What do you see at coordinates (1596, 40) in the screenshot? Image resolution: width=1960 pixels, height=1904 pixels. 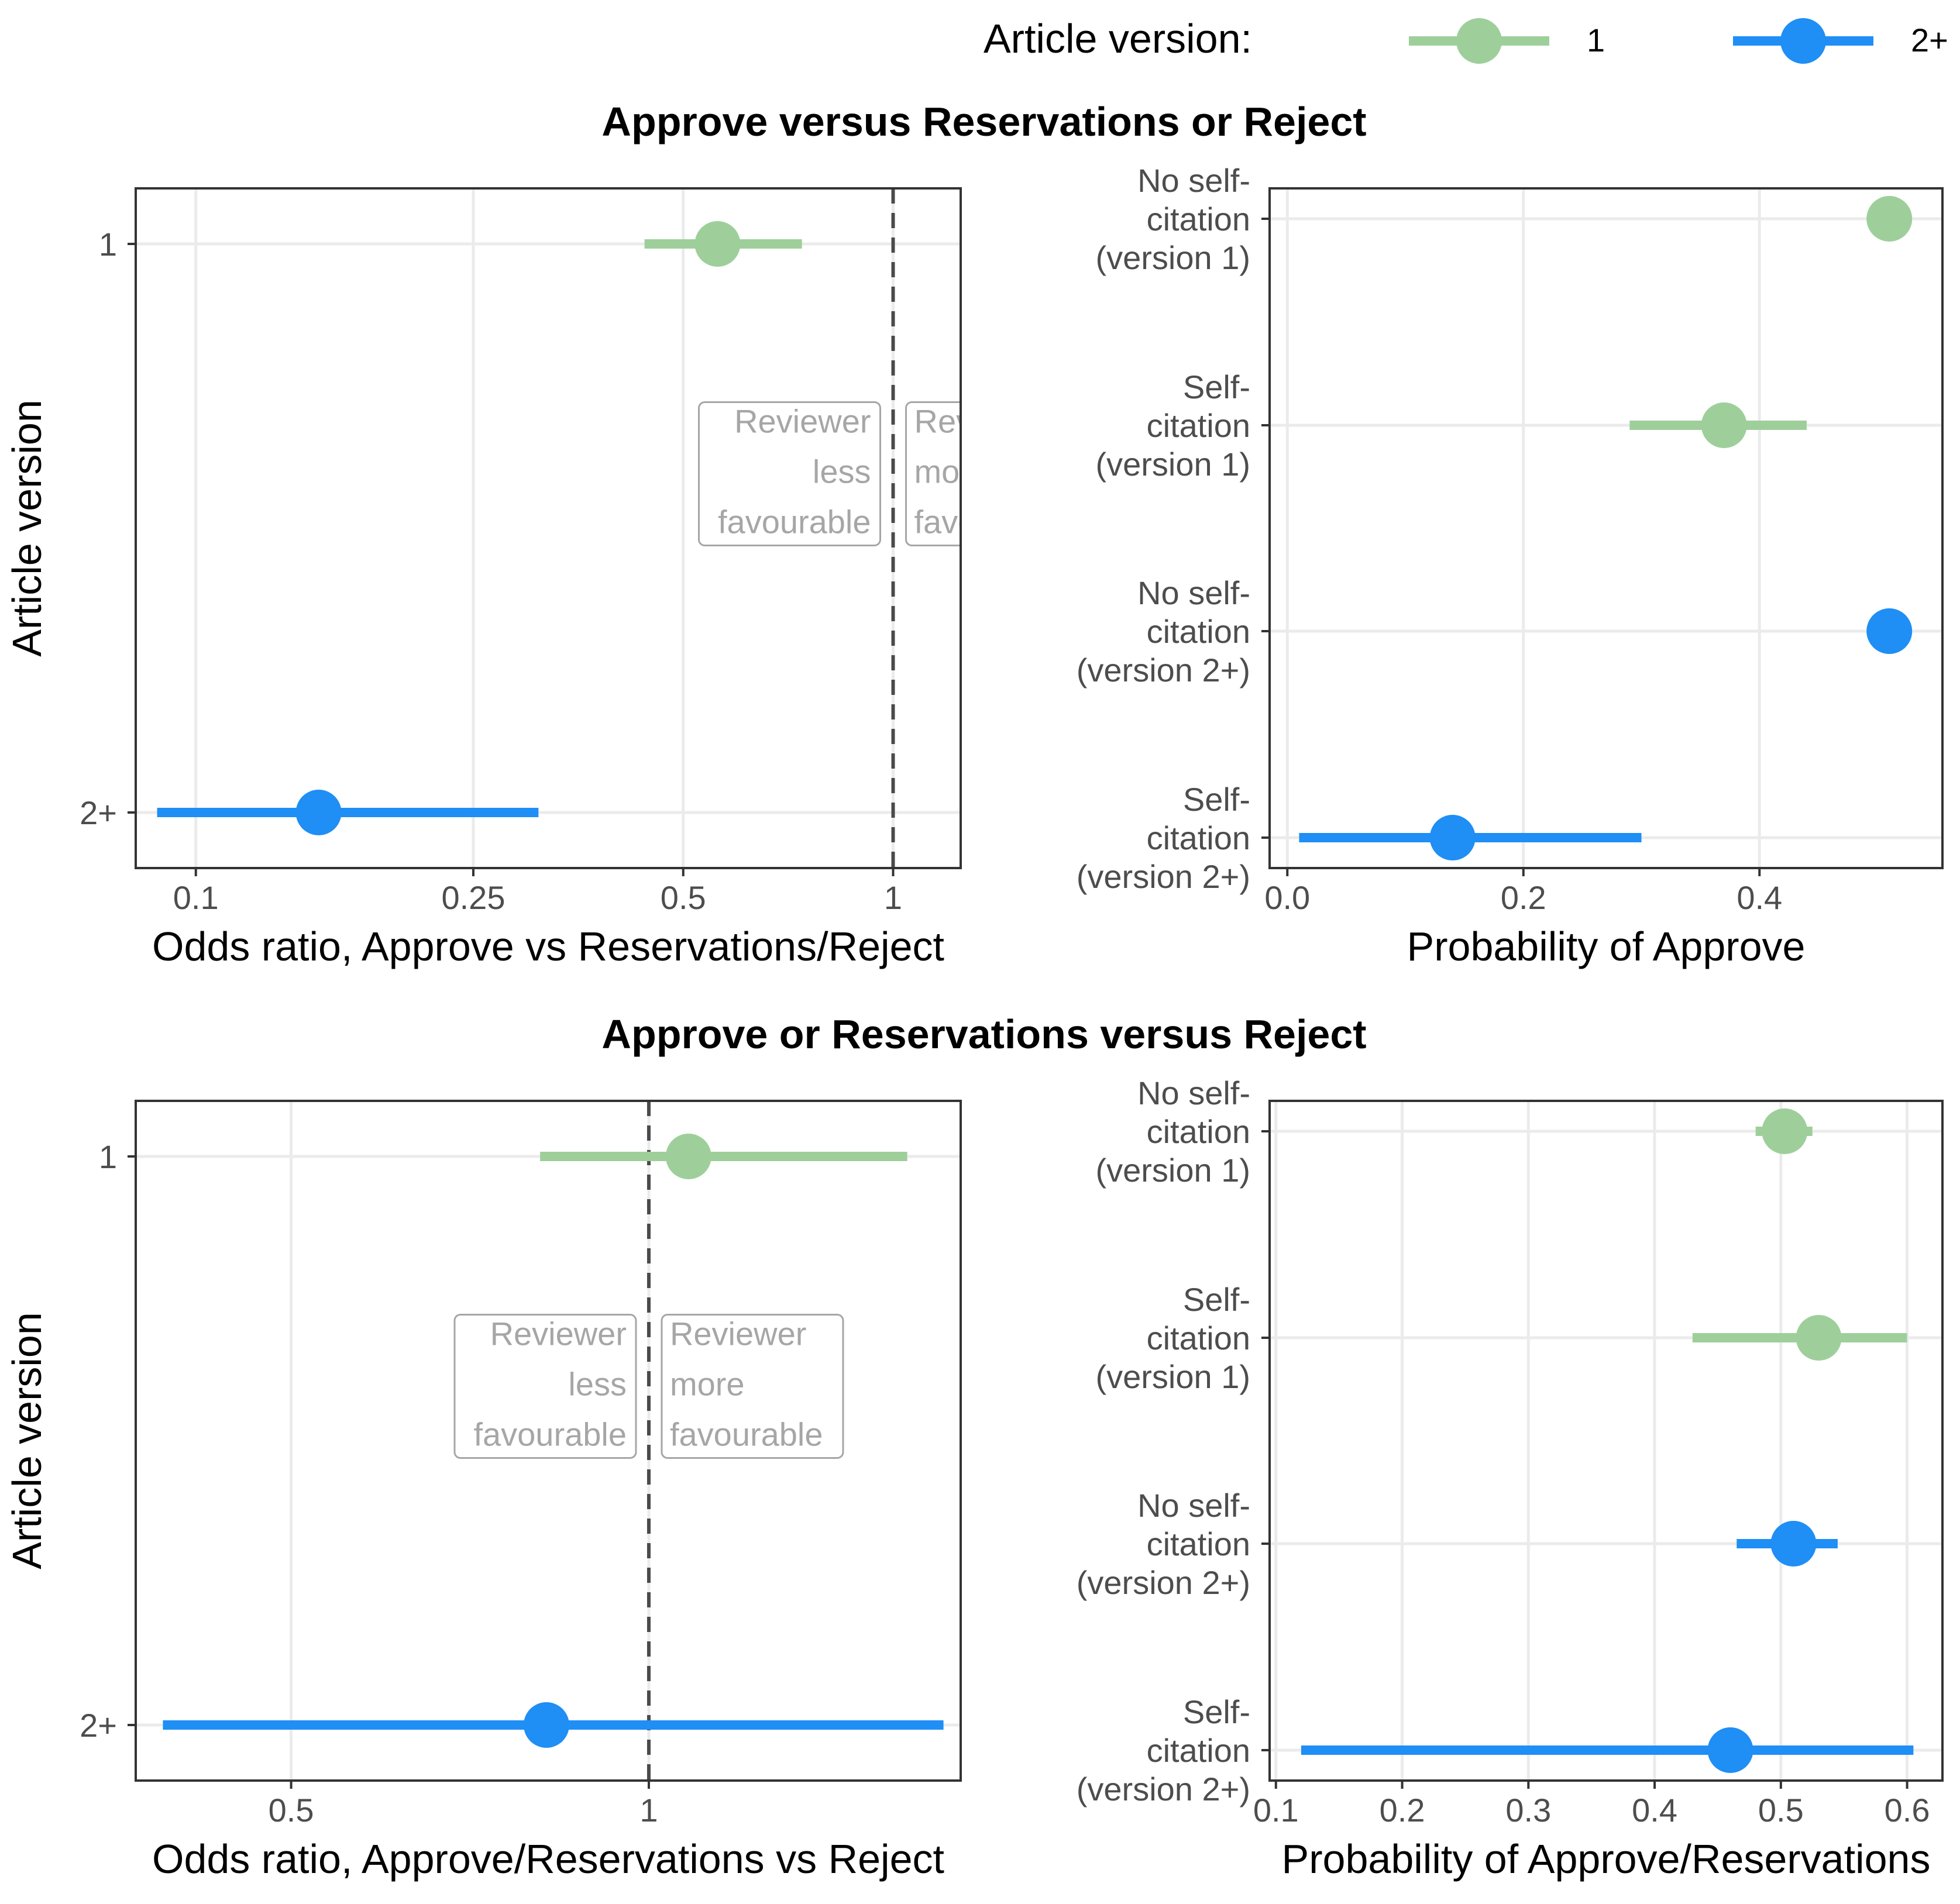 I see `legend-label-1: 1` at bounding box center [1596, 40].